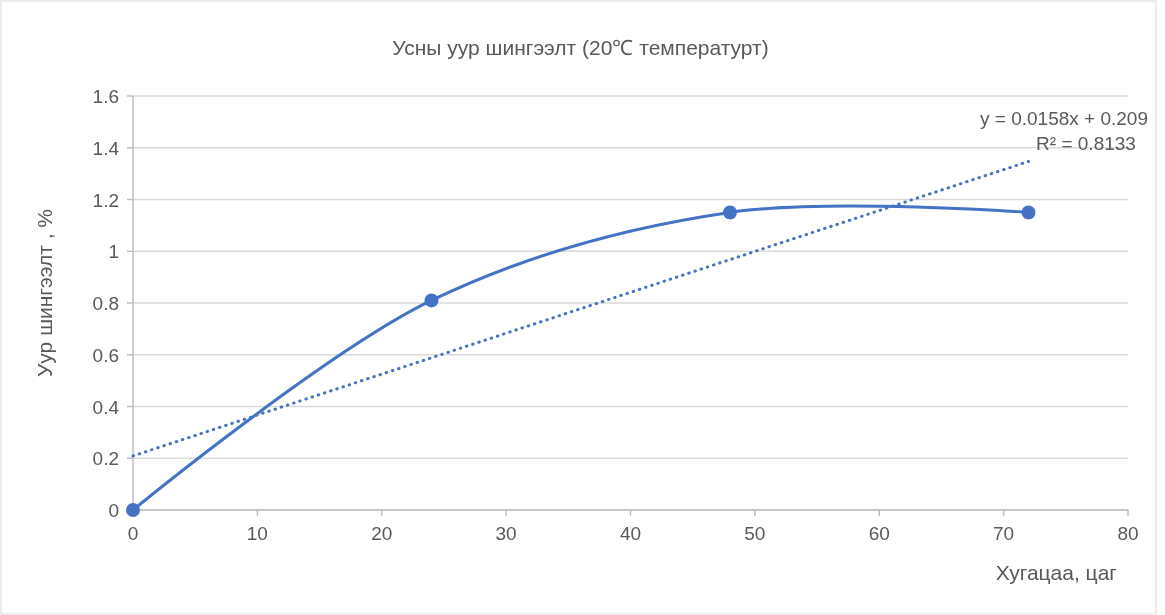 The width and height of the screenshot is (1165, 615). What do you see at coordinates (382, 533) in the screenshot?
I see `x-tick-label: 20` at bounding box center [382, 533].